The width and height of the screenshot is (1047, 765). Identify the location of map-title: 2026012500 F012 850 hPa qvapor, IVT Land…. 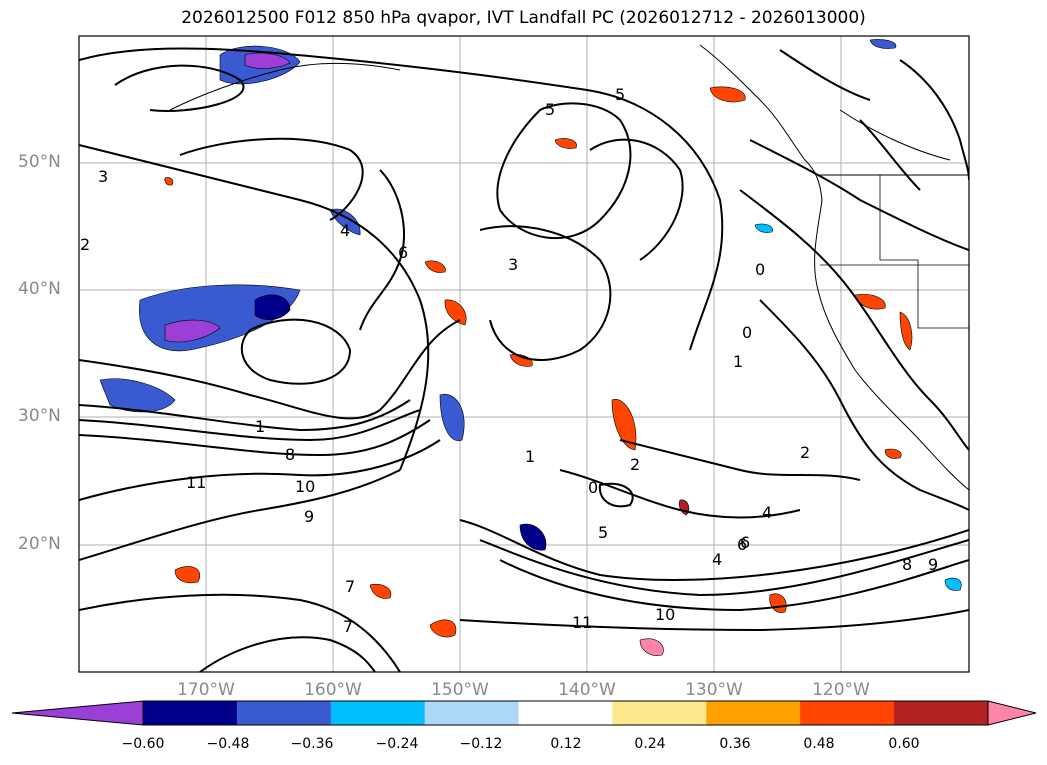
(523, 18).